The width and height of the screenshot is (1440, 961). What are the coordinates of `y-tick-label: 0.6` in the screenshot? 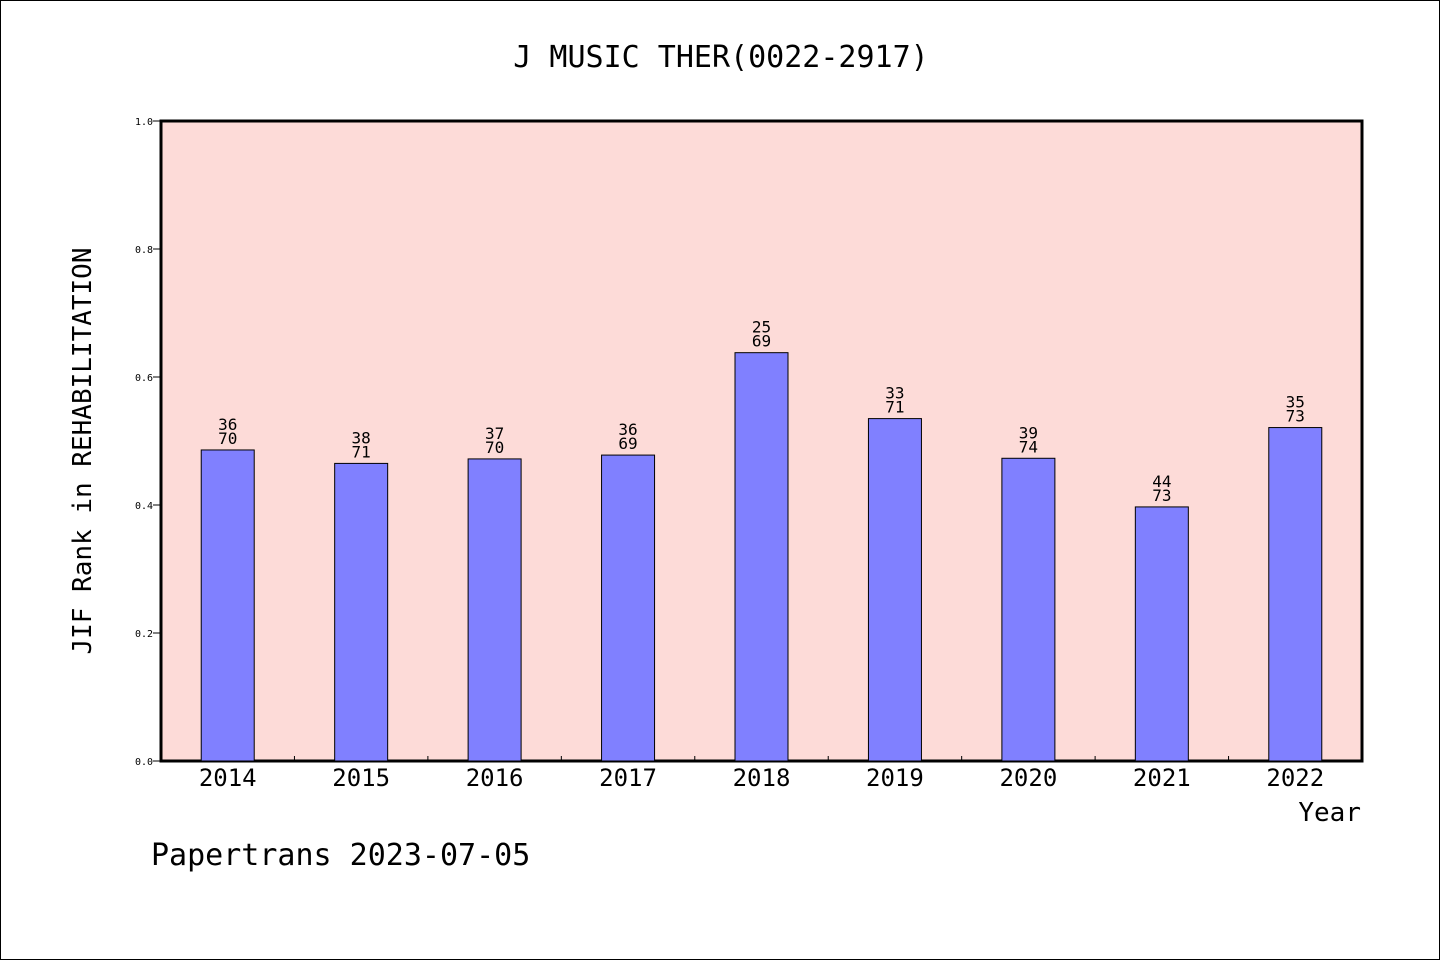 It's located at (144, 378).